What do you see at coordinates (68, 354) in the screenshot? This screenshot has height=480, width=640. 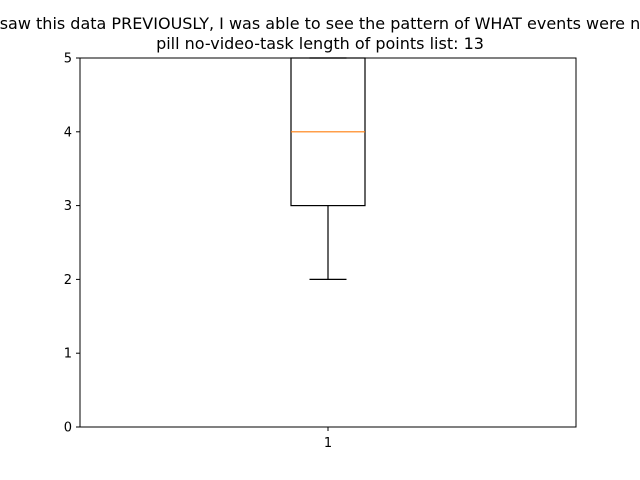 I see `y-tick-label: 1` at bounding box center [68, 354].